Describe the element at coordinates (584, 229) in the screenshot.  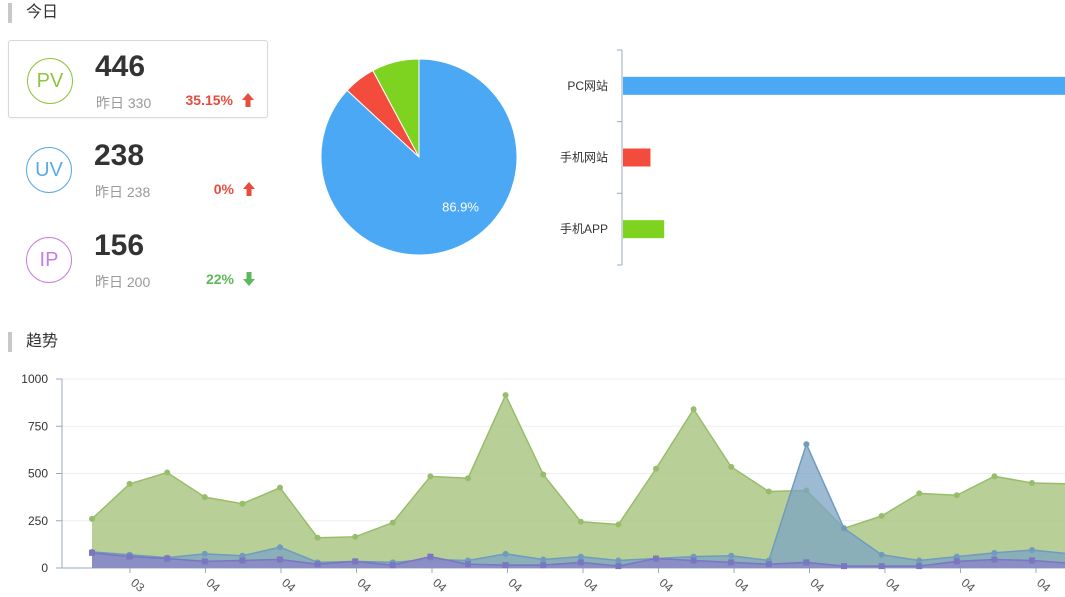
I see `bar-category-label: 手机APP` at that location.